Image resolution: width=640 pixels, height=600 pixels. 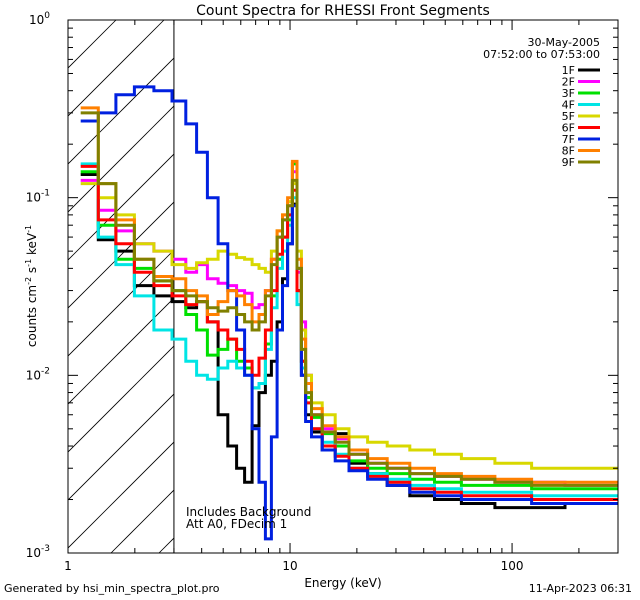 What do you see at coordinates (568, 82) in the screenshot?
I see `legend-label-2F: 2F` at bounding box center [568, 82].